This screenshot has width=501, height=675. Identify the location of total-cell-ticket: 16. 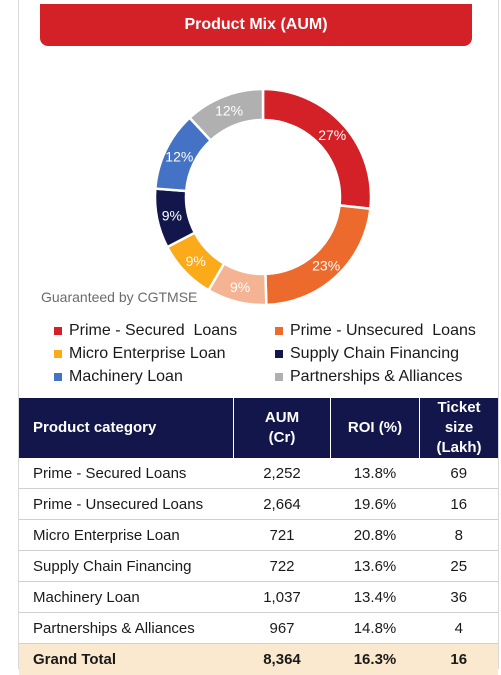
(459, 659).